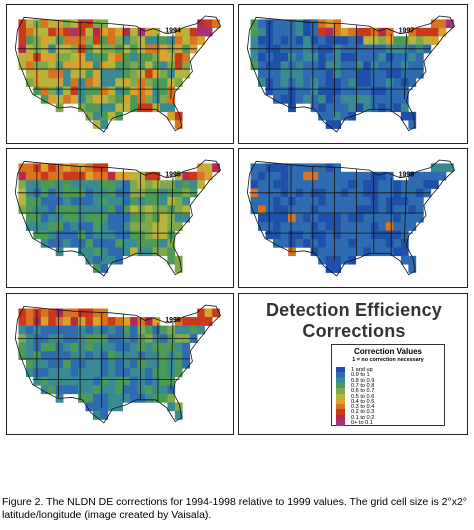 This screenshot has width=474, height=530. I want to click on us-grid-map: 1995, so click(117, 218).